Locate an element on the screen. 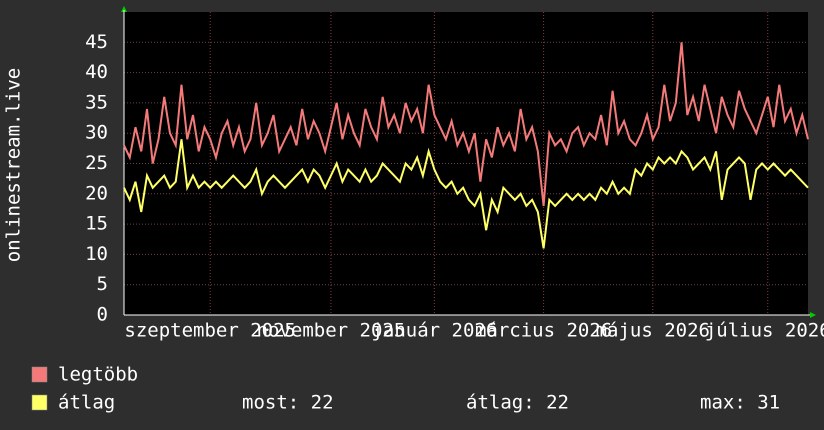 The image size is (824, 430). stat-text: átlag: 22 is located at coordinates (517, 403).